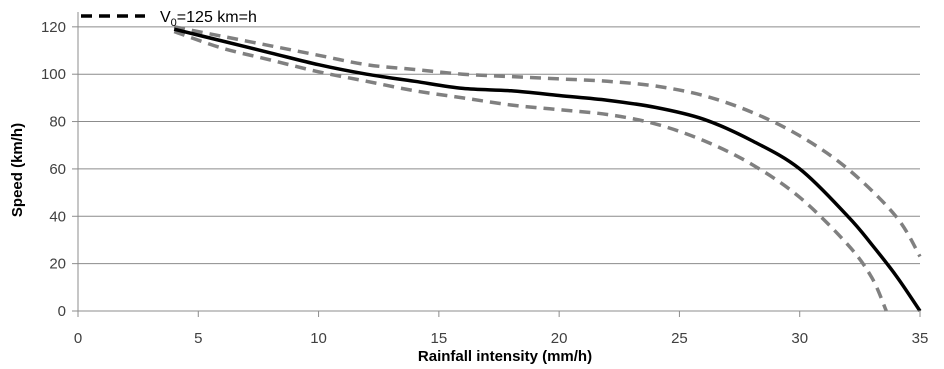 Image resolution: width=944 pixels, height=369 pixels. I want to click on y-tick-labels: 0 20 40 60 80 100 120, so click(53, 169).